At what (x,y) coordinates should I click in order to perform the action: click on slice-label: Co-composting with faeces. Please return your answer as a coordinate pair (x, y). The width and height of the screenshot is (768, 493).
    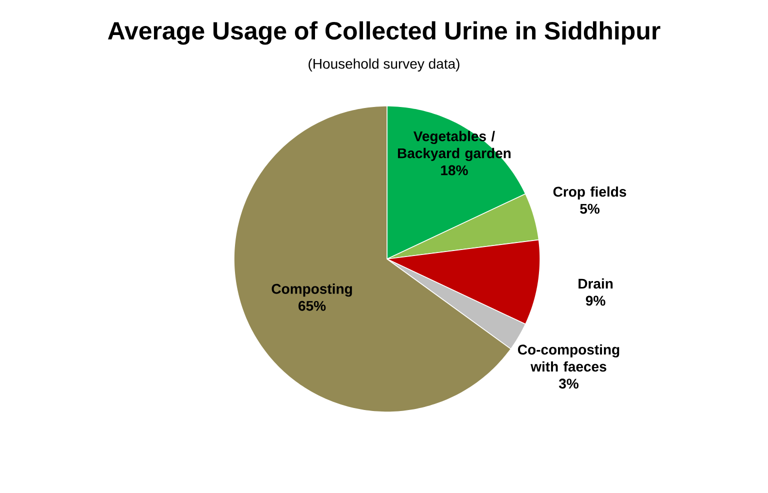
    Looking at the image, I should click on (569, 358).